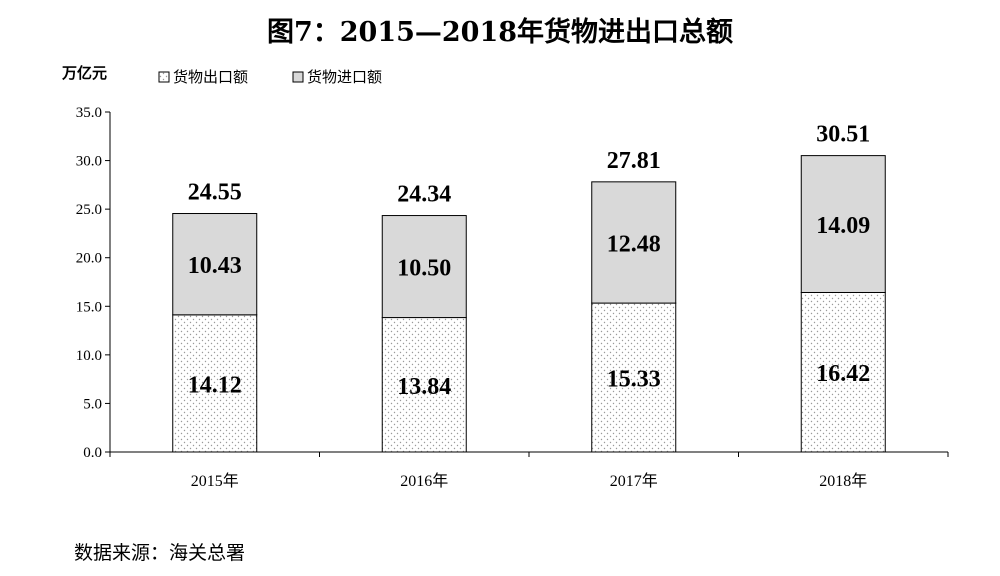 The width and height of the screenshot is (1000, 576). I want to click on data-source-note: 数据来源：海关总署, so click(160, 553).